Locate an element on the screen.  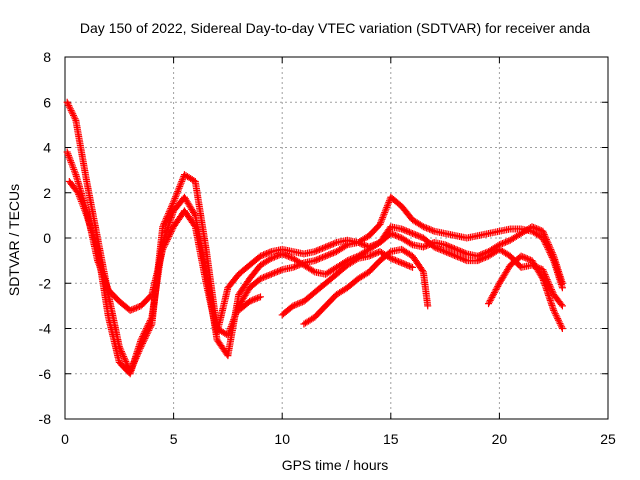
y-tick-label: 4 is located at coordinates (47, 148).